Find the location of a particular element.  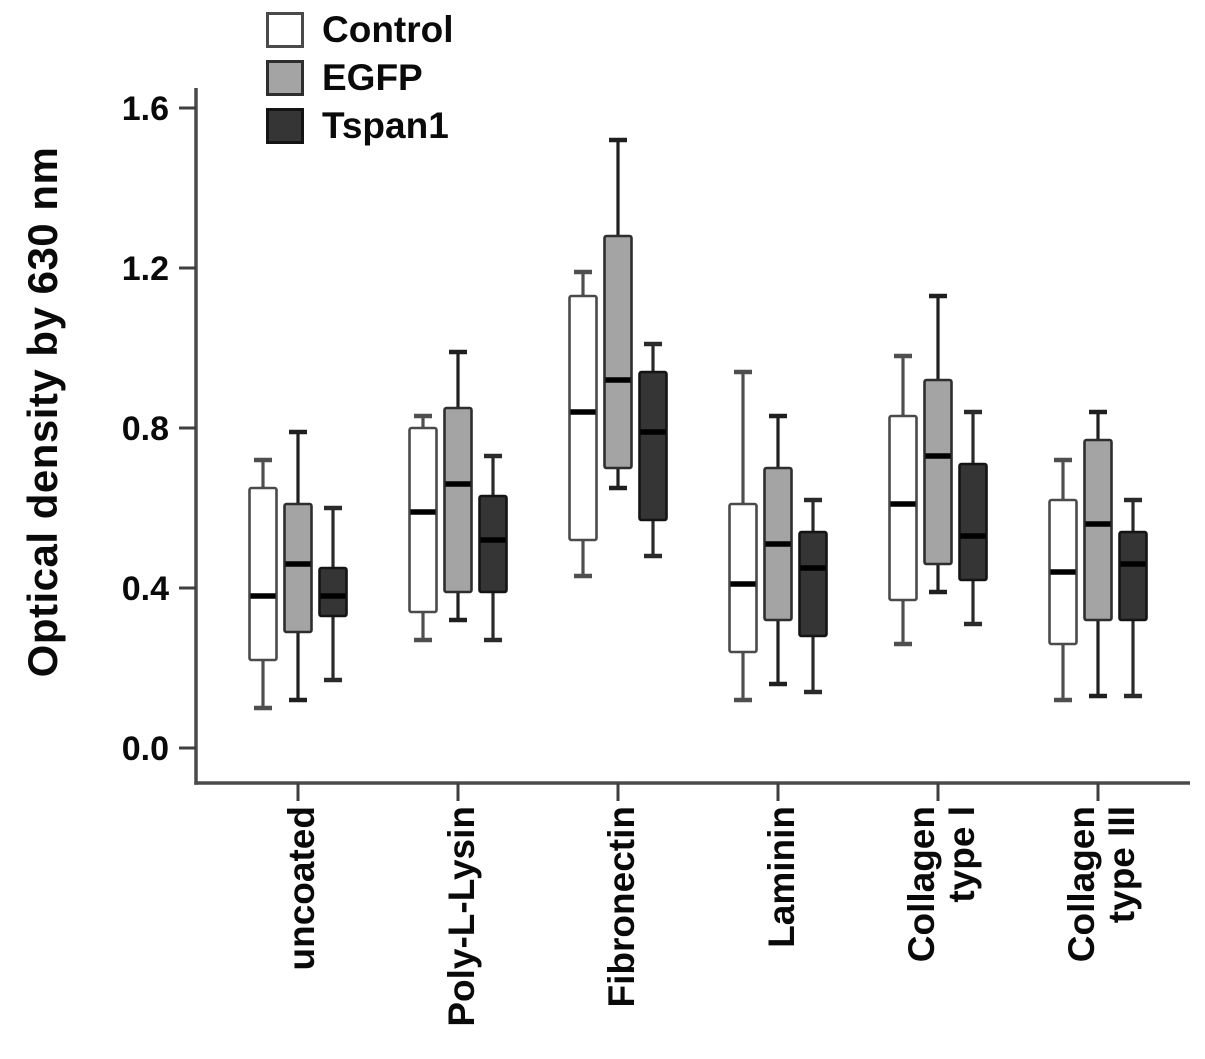

x-tick-label: Poly-L-Lysin is located at coordinates (461, 916).